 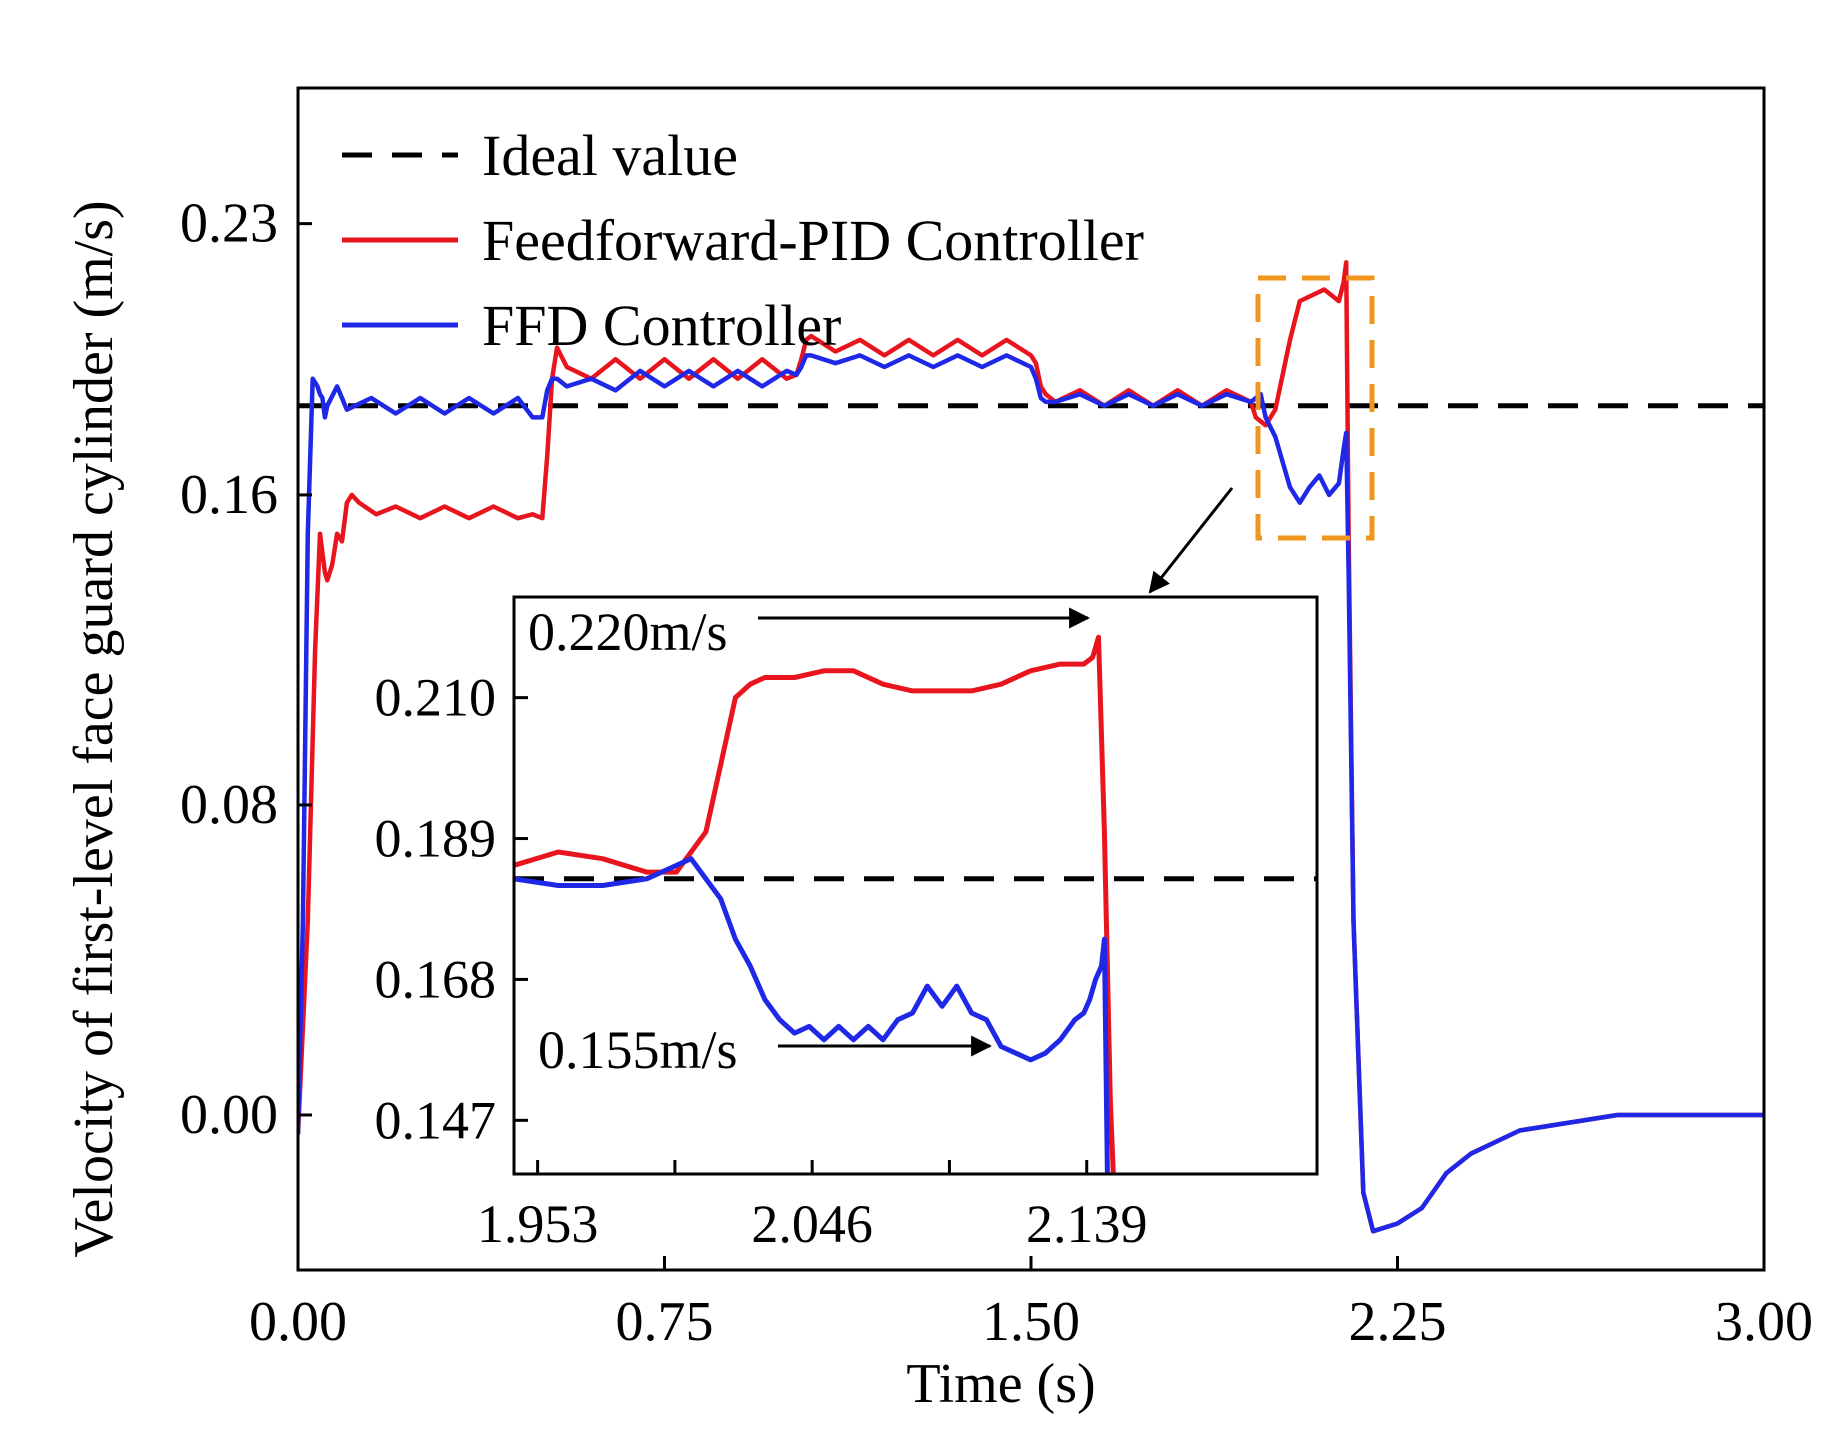 I want to click on annotation-peak-label: 0.220m/s, so click(x=628, y=632).